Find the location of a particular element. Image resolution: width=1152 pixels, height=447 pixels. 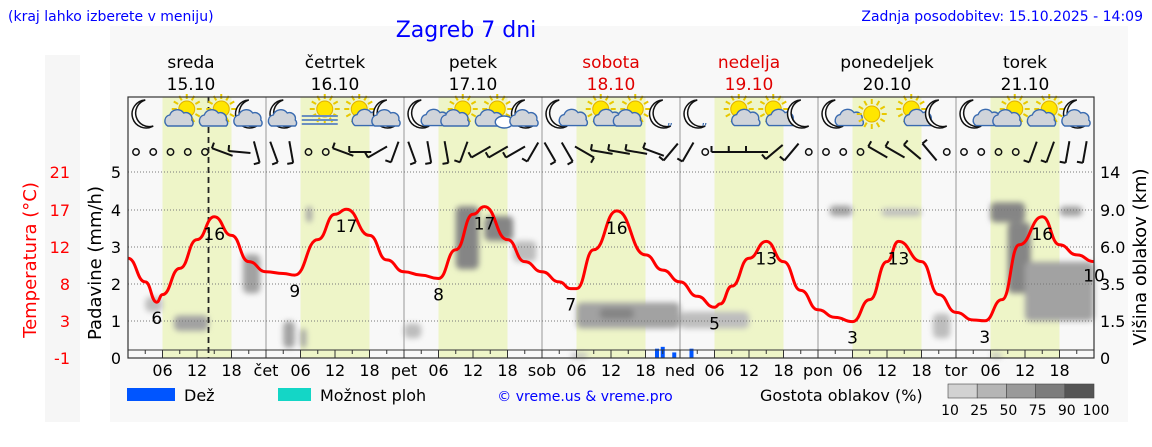

page-title: Zagreb 7 dni is located at coordinates (466, 30).